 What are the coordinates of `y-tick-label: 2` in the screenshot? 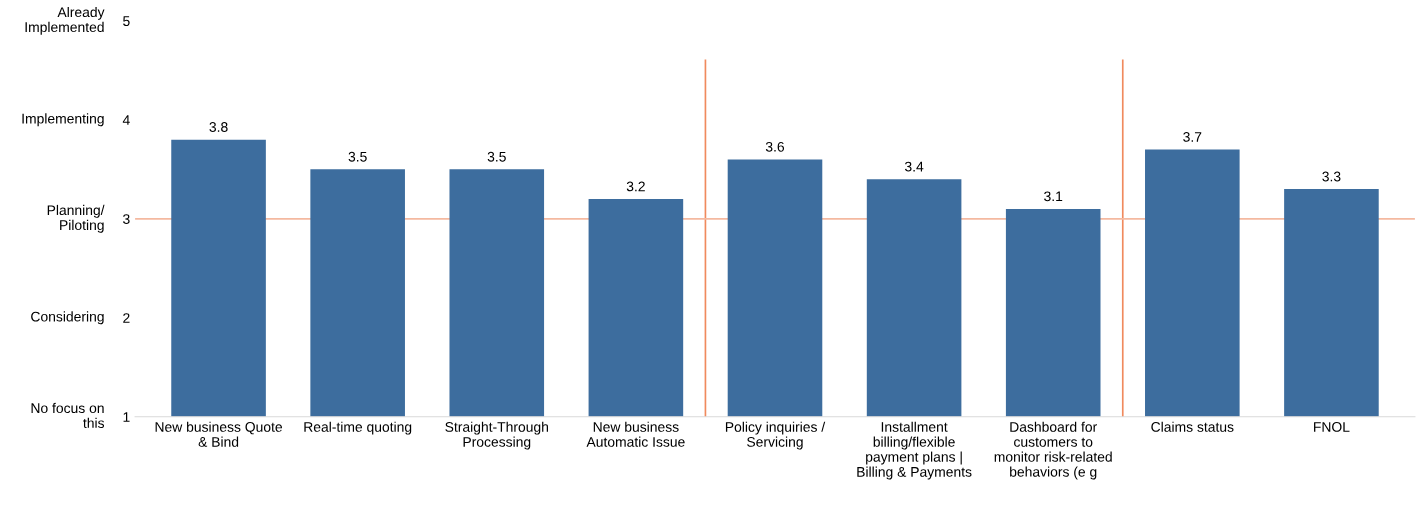 It's located at (126, 318).